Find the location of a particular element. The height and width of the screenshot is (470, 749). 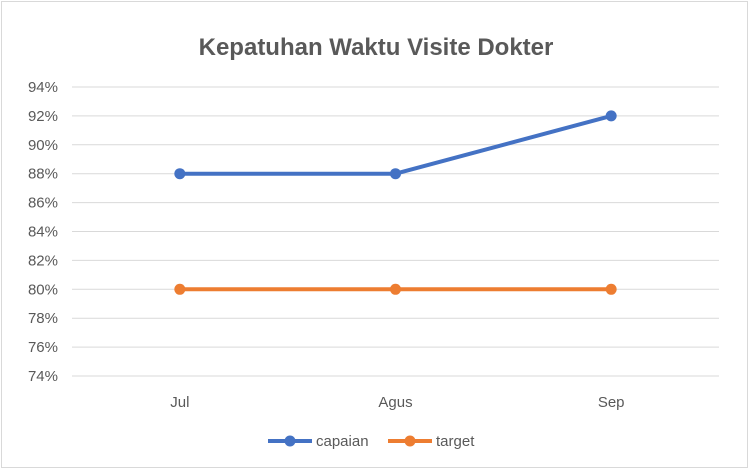

y-tick-label: 76% is located at coordinates (43, 347).